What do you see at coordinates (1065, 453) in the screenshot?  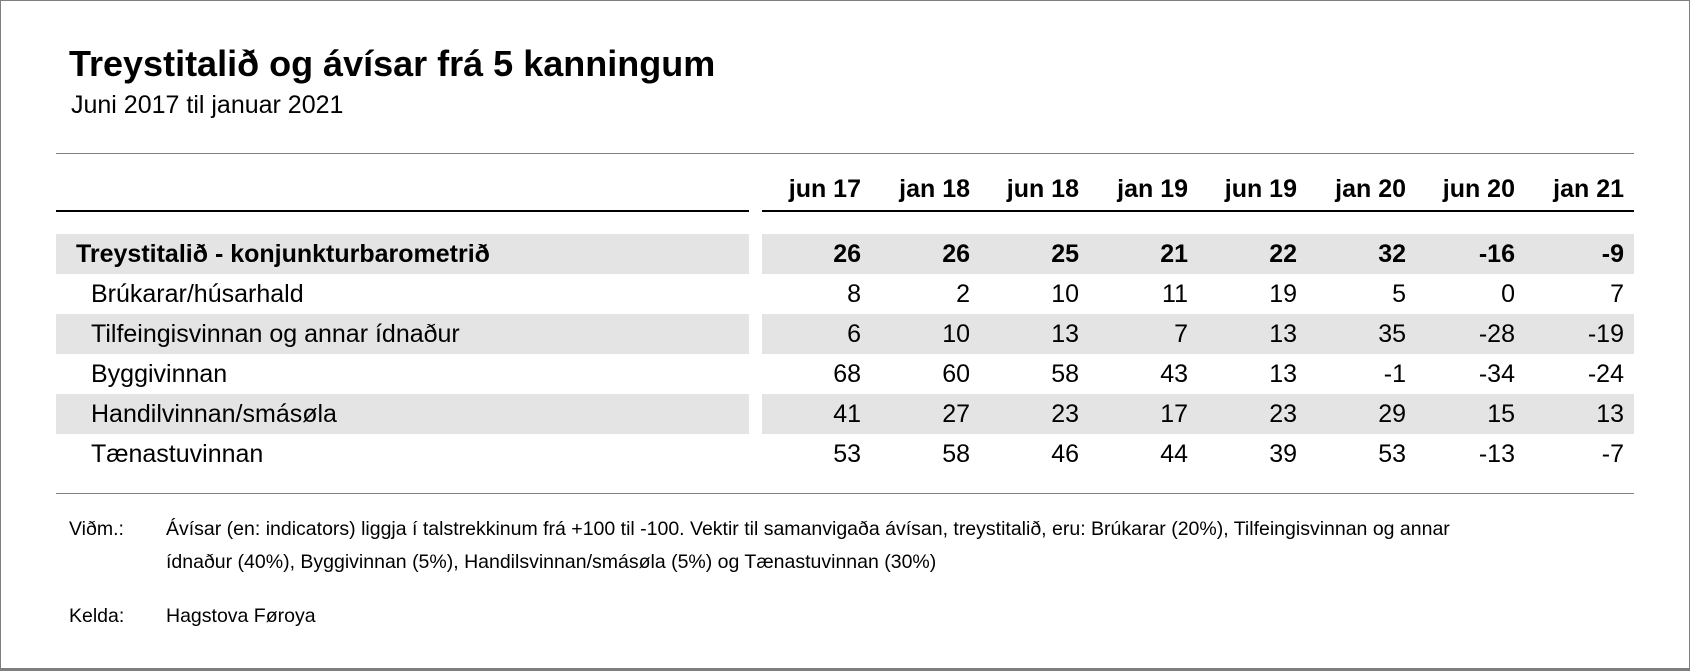 I see `value-cell: 46` at bounding box center [1065, 453].